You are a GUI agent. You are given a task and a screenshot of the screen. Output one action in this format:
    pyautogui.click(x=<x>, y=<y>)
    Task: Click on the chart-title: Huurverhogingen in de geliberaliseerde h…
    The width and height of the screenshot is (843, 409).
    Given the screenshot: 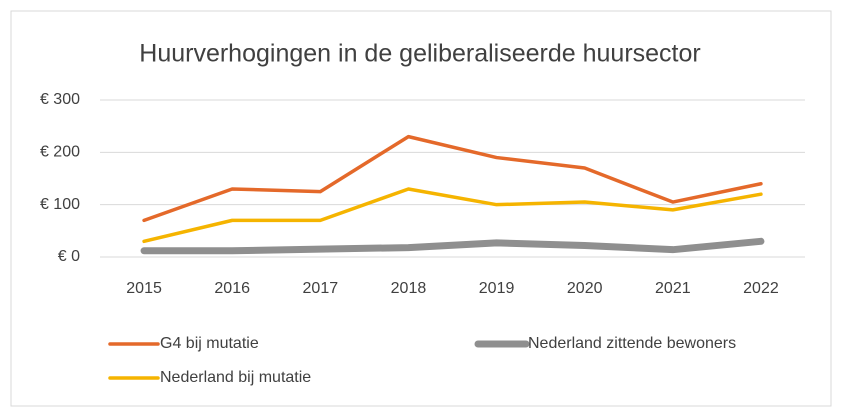 What is the action you would take?
    pyautogui.click(x=419, y=54)
    